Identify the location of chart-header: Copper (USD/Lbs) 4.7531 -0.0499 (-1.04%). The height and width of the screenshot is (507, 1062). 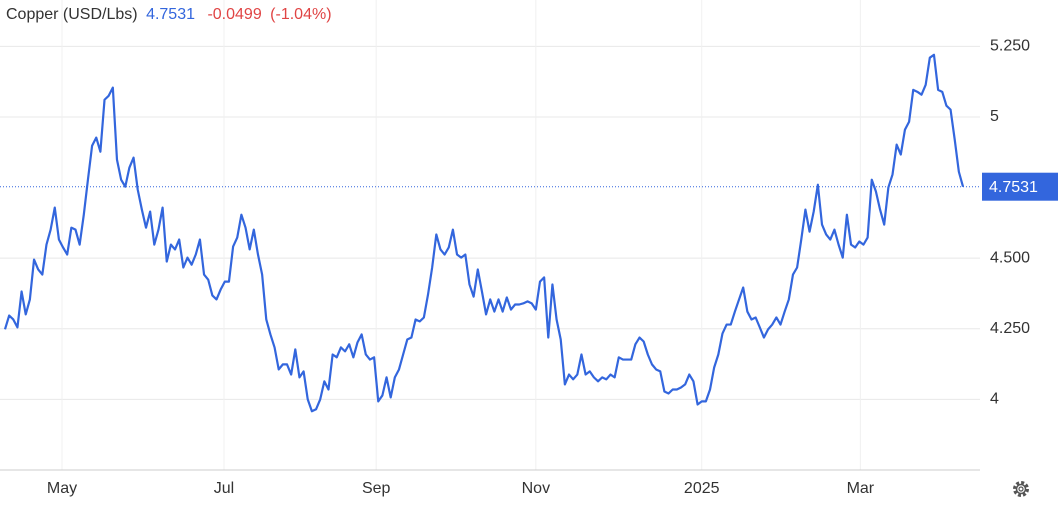
(169, 14).